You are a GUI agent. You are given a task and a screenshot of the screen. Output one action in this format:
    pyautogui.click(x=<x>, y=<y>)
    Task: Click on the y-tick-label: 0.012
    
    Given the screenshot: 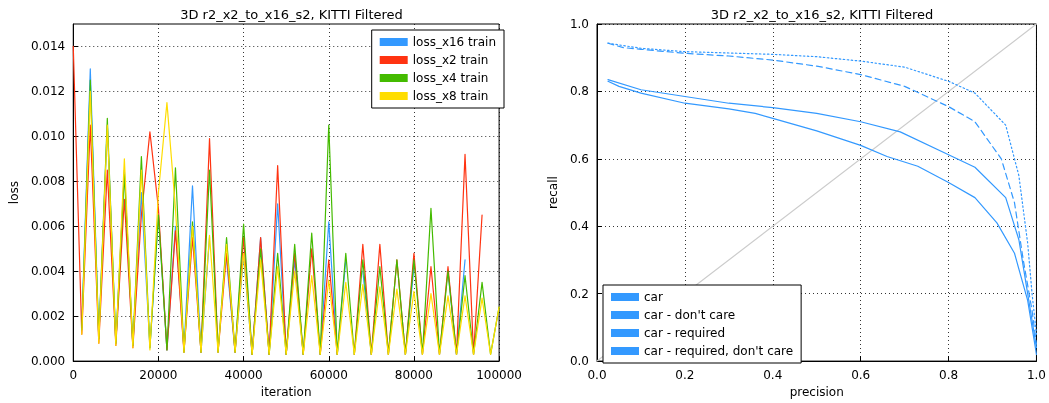 What is the action you would take?
    pyautogui.click(x=48, y=91)
    